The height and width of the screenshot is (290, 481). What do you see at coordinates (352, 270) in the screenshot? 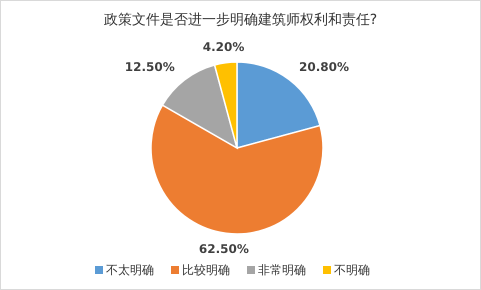
I see `legend-label: 不明确` at bounding box center [352, 270].